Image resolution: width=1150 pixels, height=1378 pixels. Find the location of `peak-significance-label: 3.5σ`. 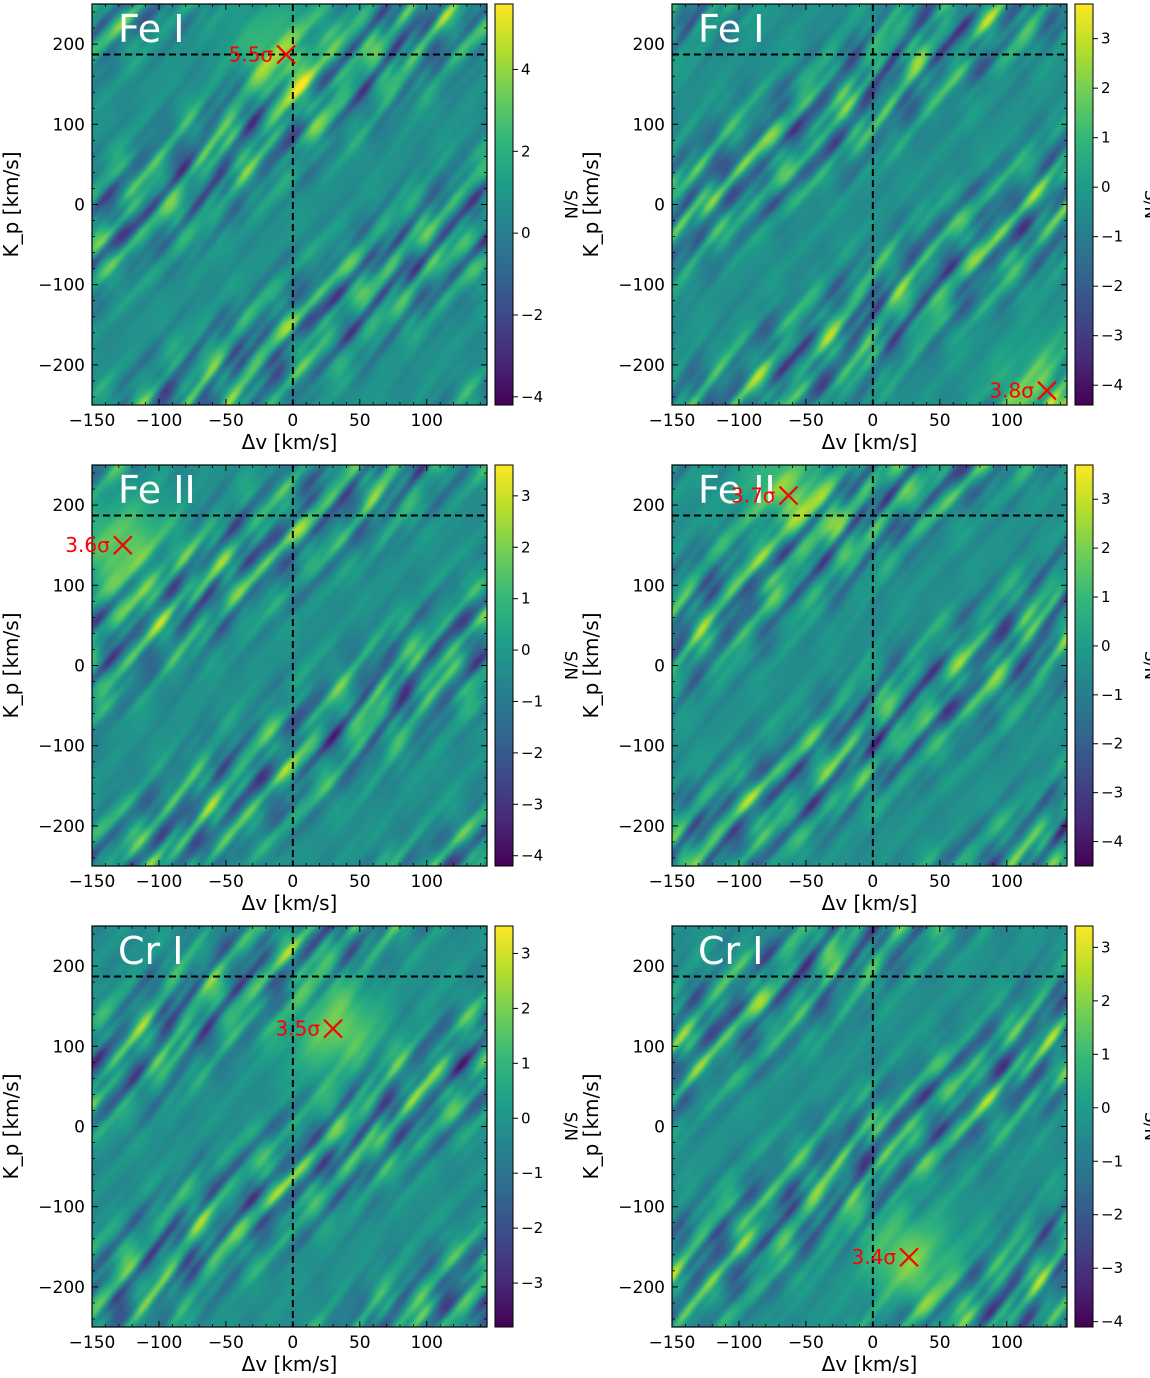

peak-significance-label: 3.5σ is located at coordinates (298, 1029).